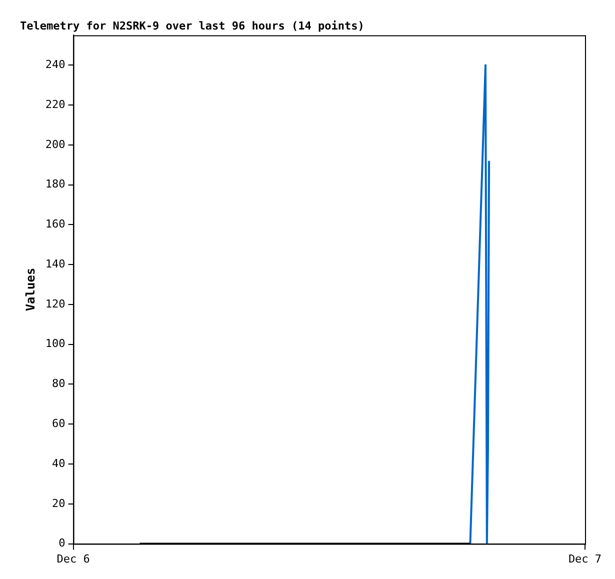 Image resolution: width=615 pixels, height=579 pixels. Describe the element at coordinates (55, 224) in the screenshot. I see `y-tick-label: 160` at that location.